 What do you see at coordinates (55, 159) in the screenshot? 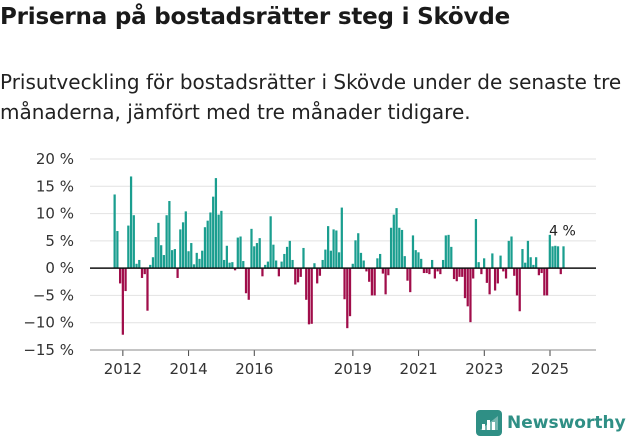
I see `y-tick-label: 20 %` at bounding box center [55, 159].